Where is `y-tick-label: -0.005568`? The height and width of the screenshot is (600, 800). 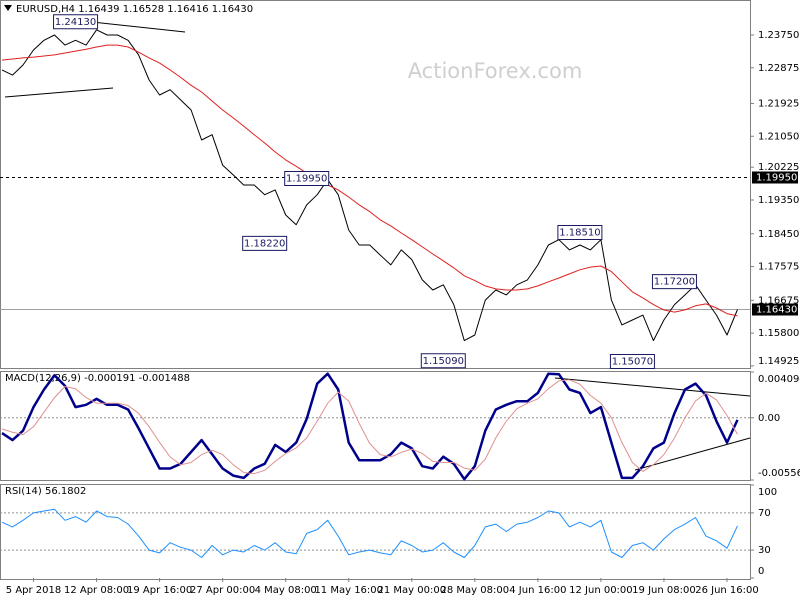 y-tick-label: -0.005568 is located at coordinates (779, 473).